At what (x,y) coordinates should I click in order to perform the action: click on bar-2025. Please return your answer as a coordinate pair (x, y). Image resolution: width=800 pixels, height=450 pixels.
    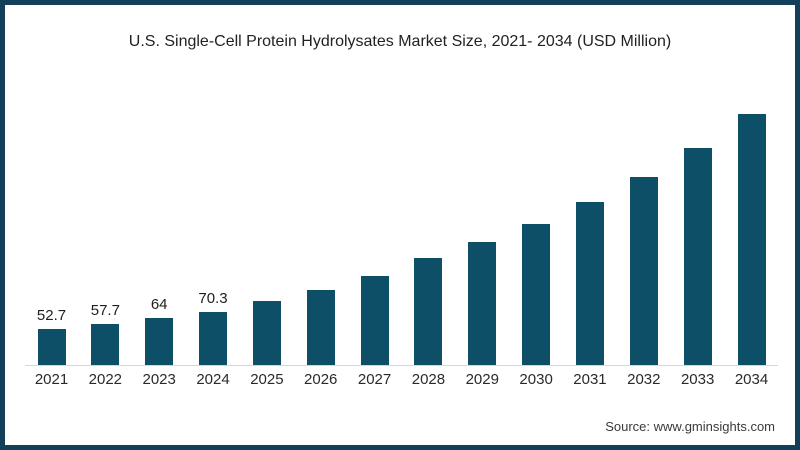
    Looking at the image, I should click on (266, 333).